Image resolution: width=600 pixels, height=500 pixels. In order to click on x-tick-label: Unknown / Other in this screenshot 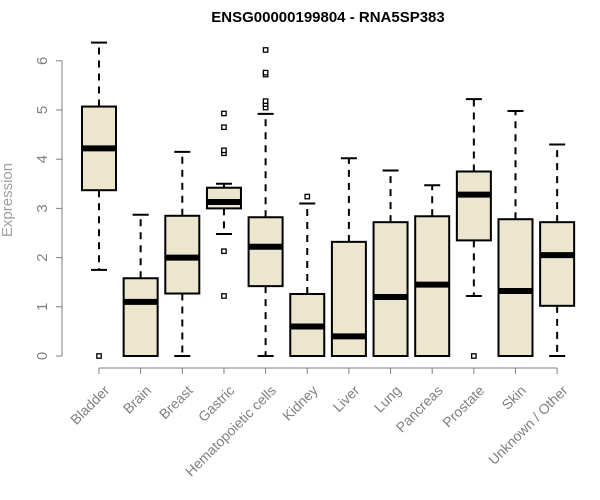, I will do `click(528, 425)`.